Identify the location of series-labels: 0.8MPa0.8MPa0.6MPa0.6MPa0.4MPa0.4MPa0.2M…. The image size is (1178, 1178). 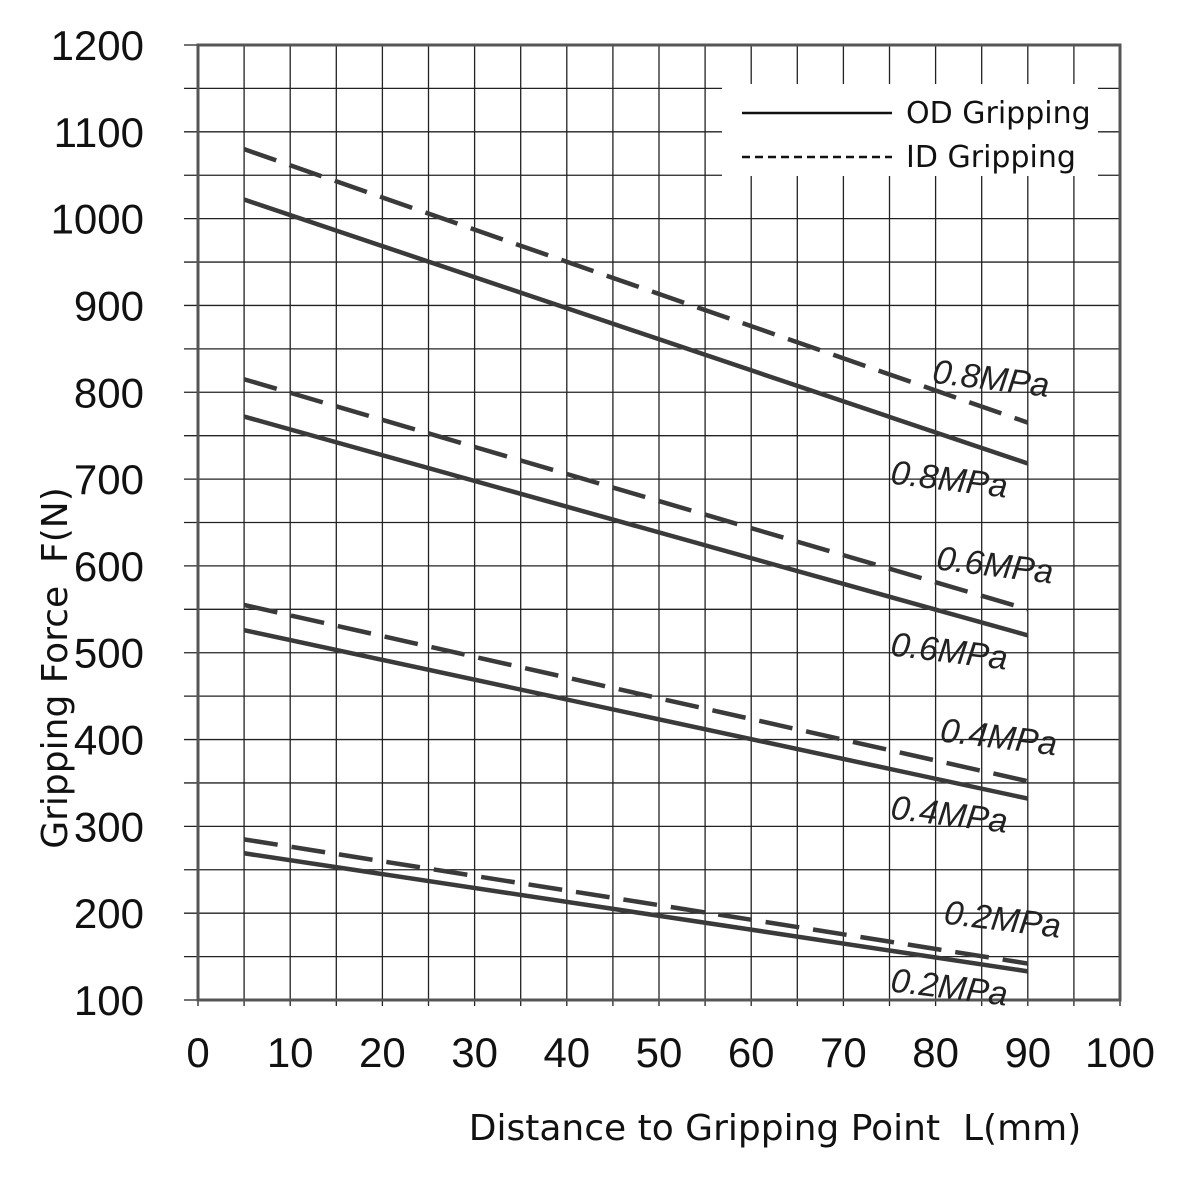
(976, 683).